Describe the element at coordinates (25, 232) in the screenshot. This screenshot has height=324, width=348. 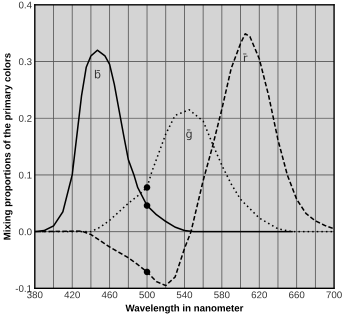
I see `y-tick-label: 0.0` at that location.